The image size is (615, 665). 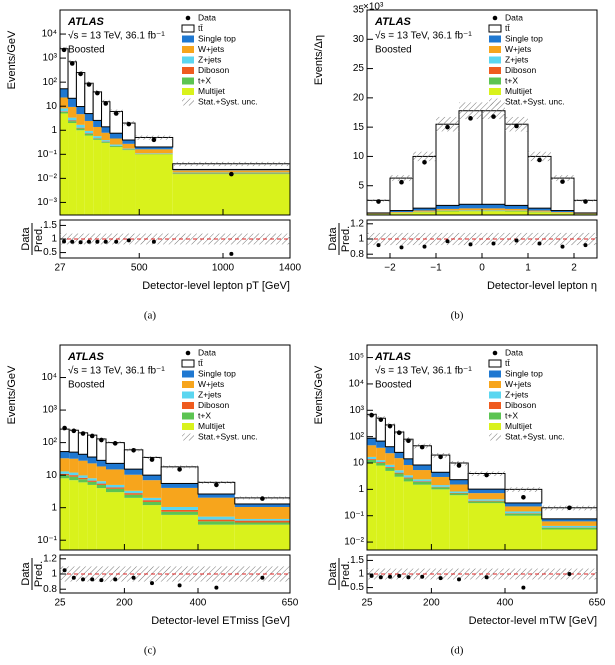 What do you see at coordinates (361, 185) in the screenshot?
I see `y-tick-label: 5` at bounding box center [361, 185].